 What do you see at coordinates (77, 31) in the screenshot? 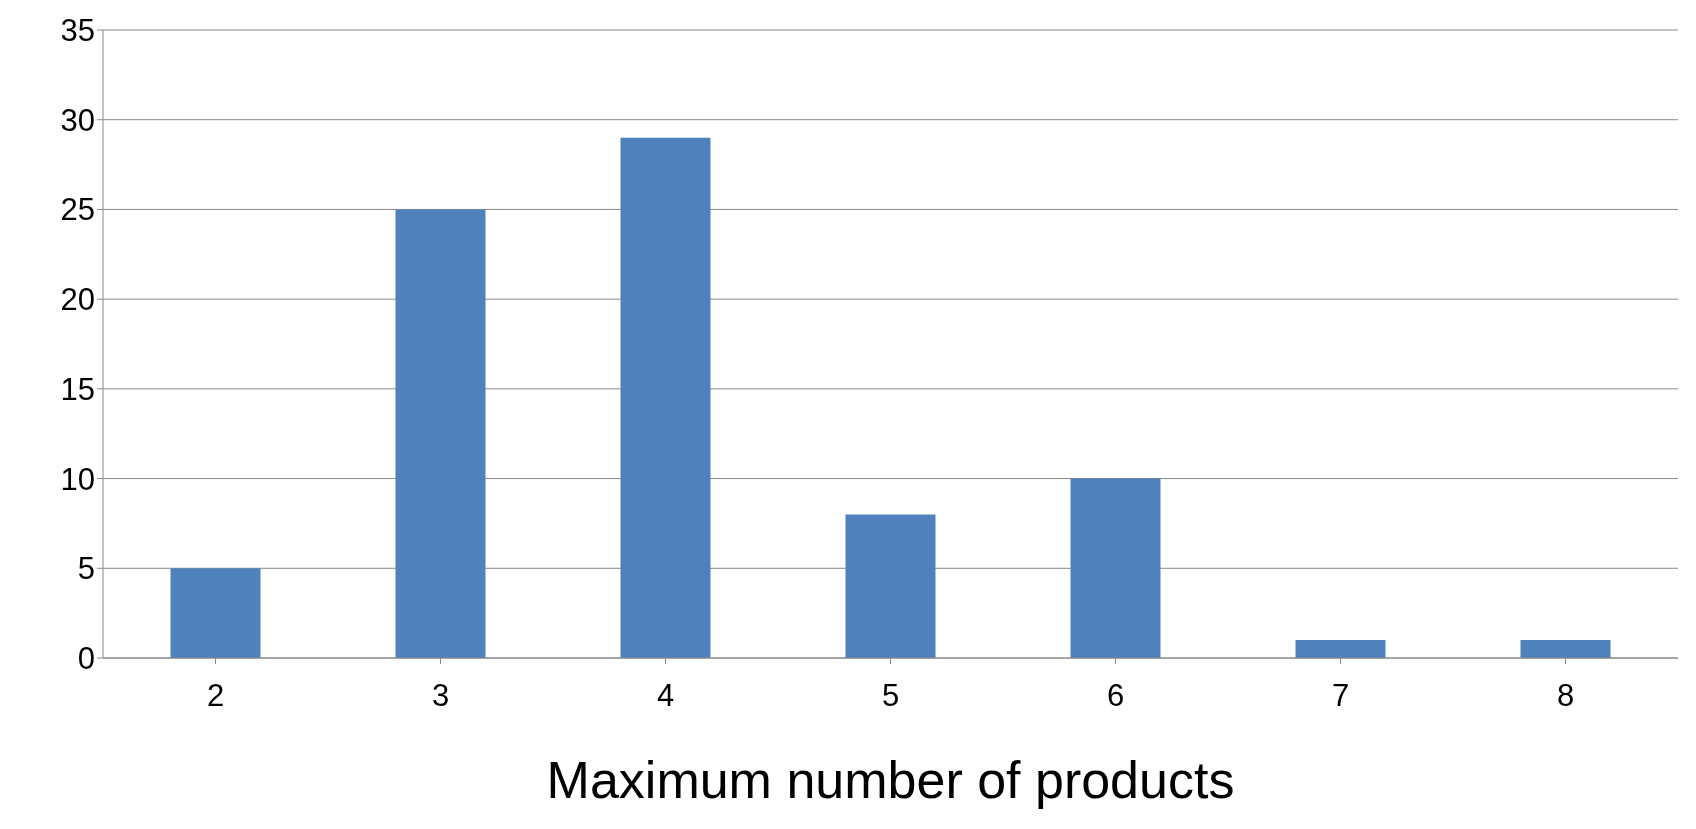
I see `y-tick-label: 35` at bounding box center [77, 31].